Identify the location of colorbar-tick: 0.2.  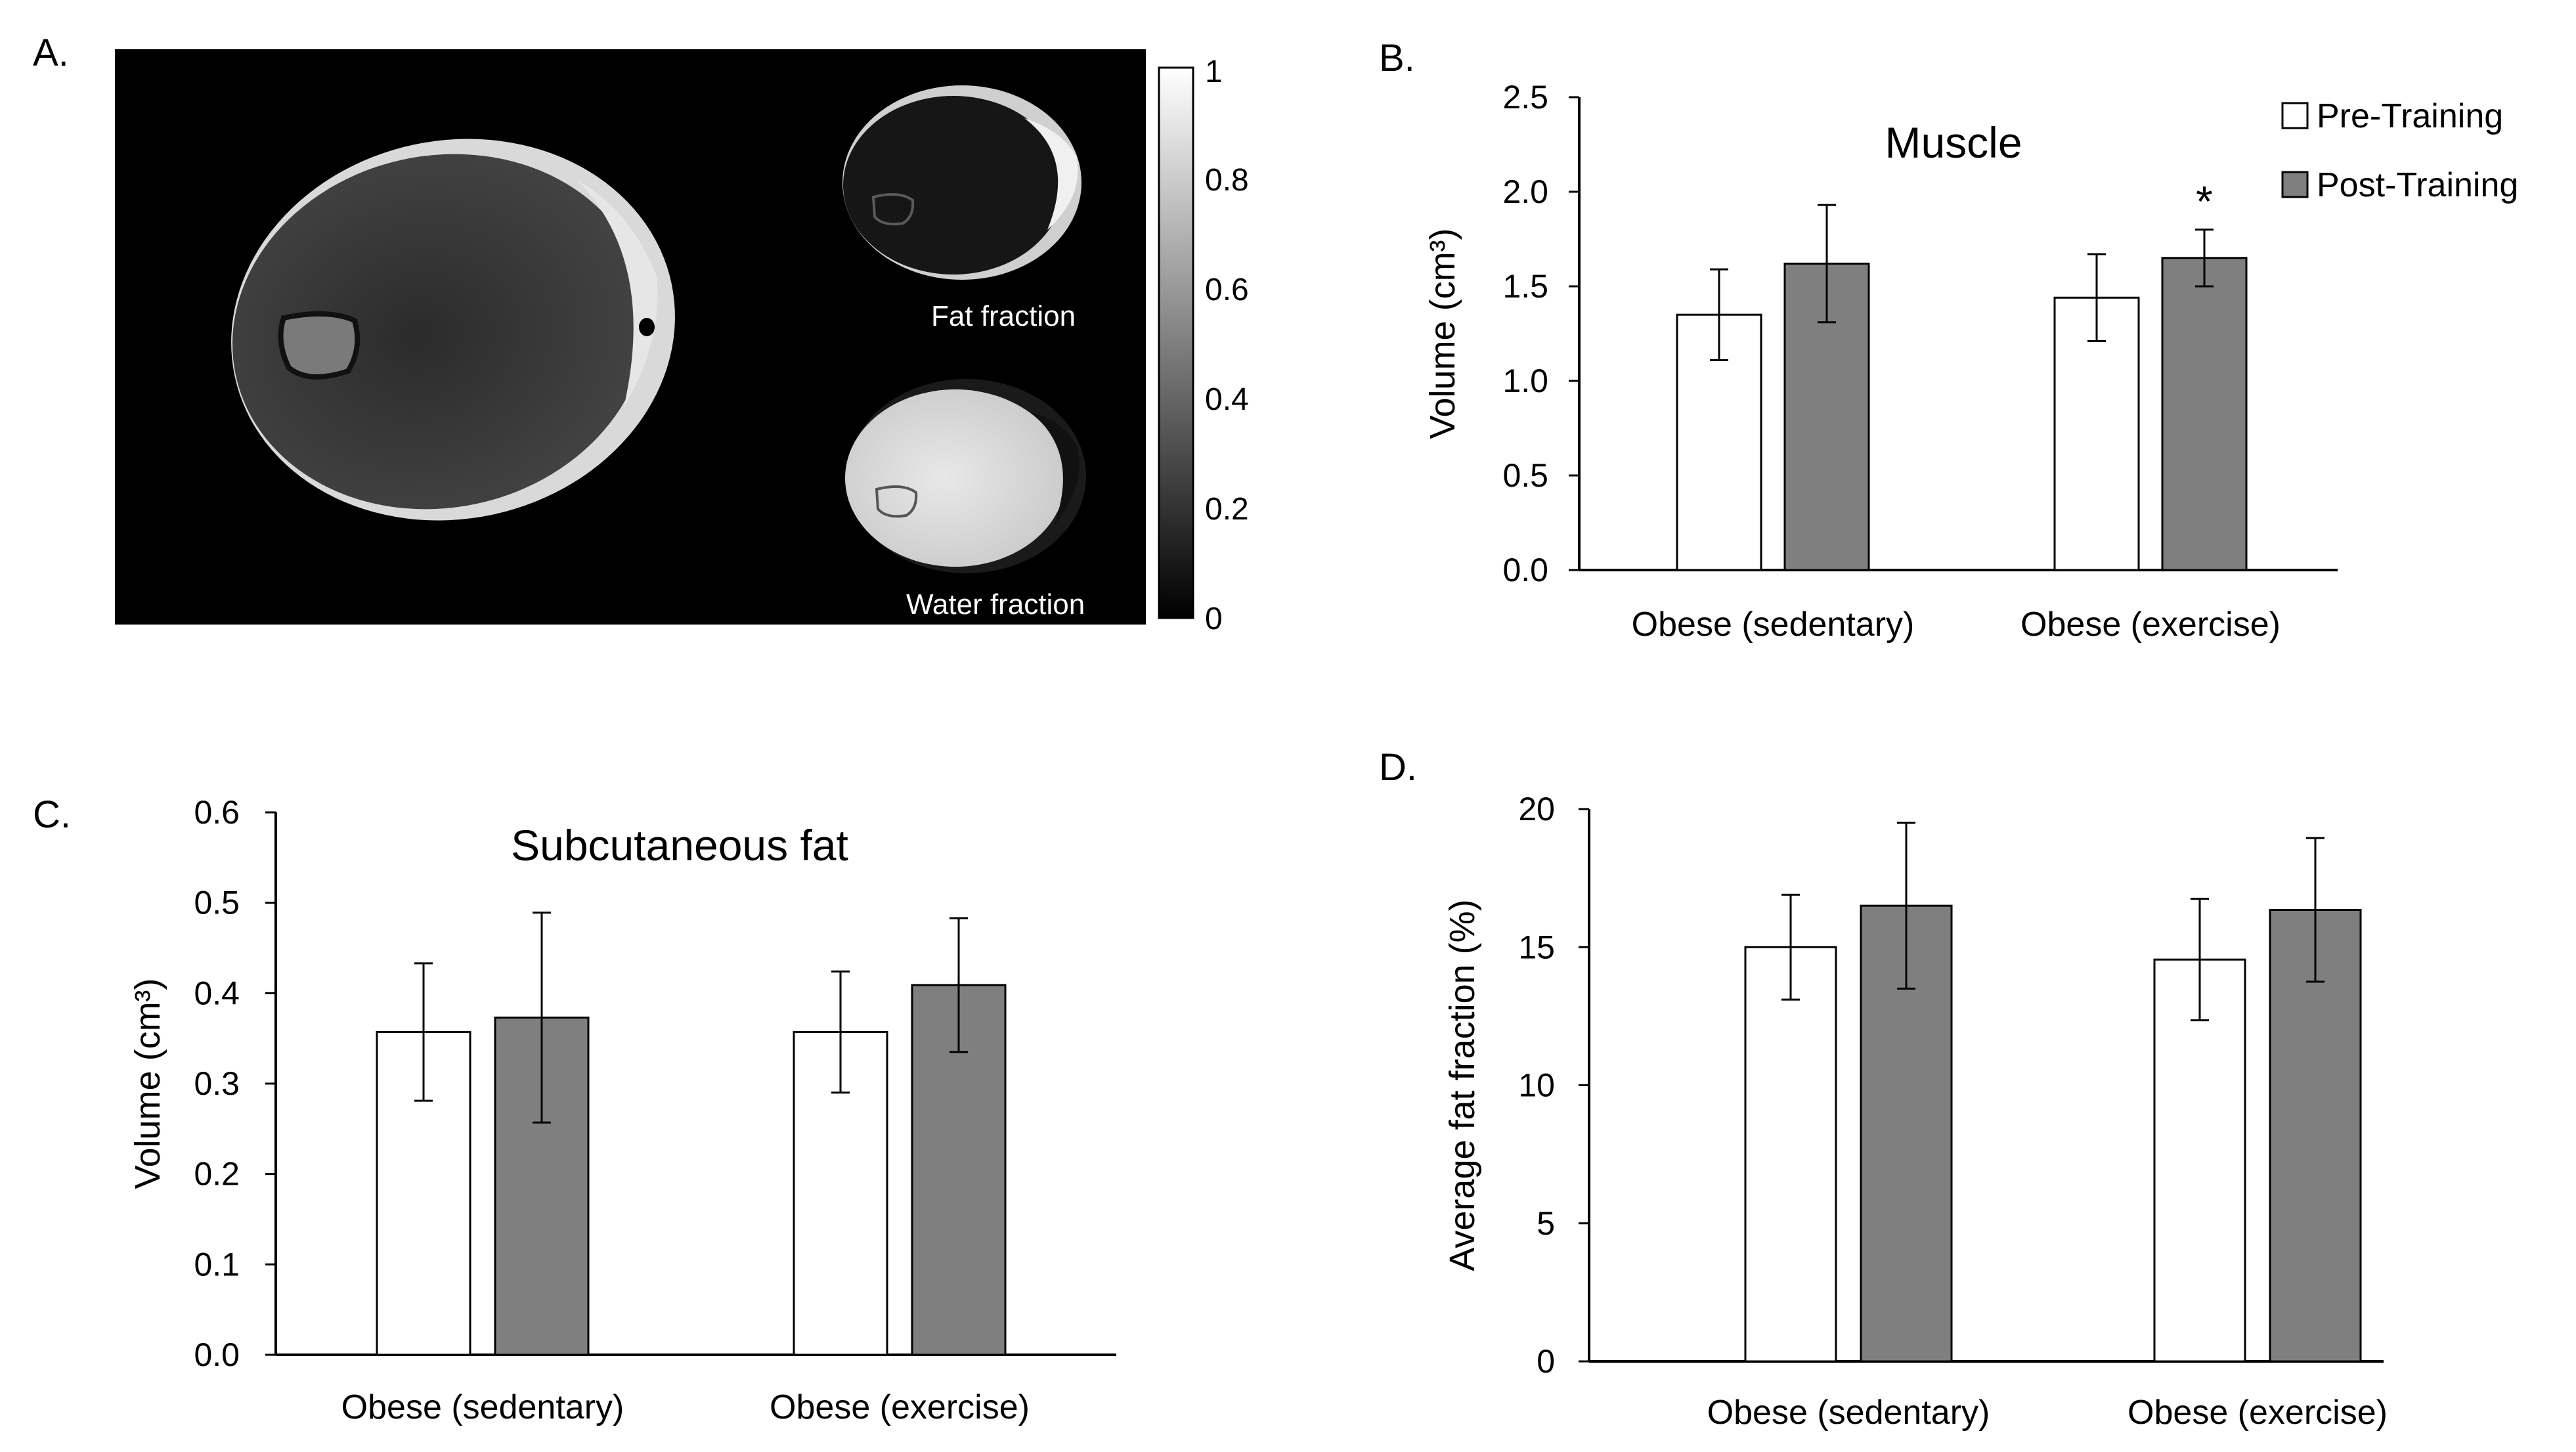
(1227, 510).